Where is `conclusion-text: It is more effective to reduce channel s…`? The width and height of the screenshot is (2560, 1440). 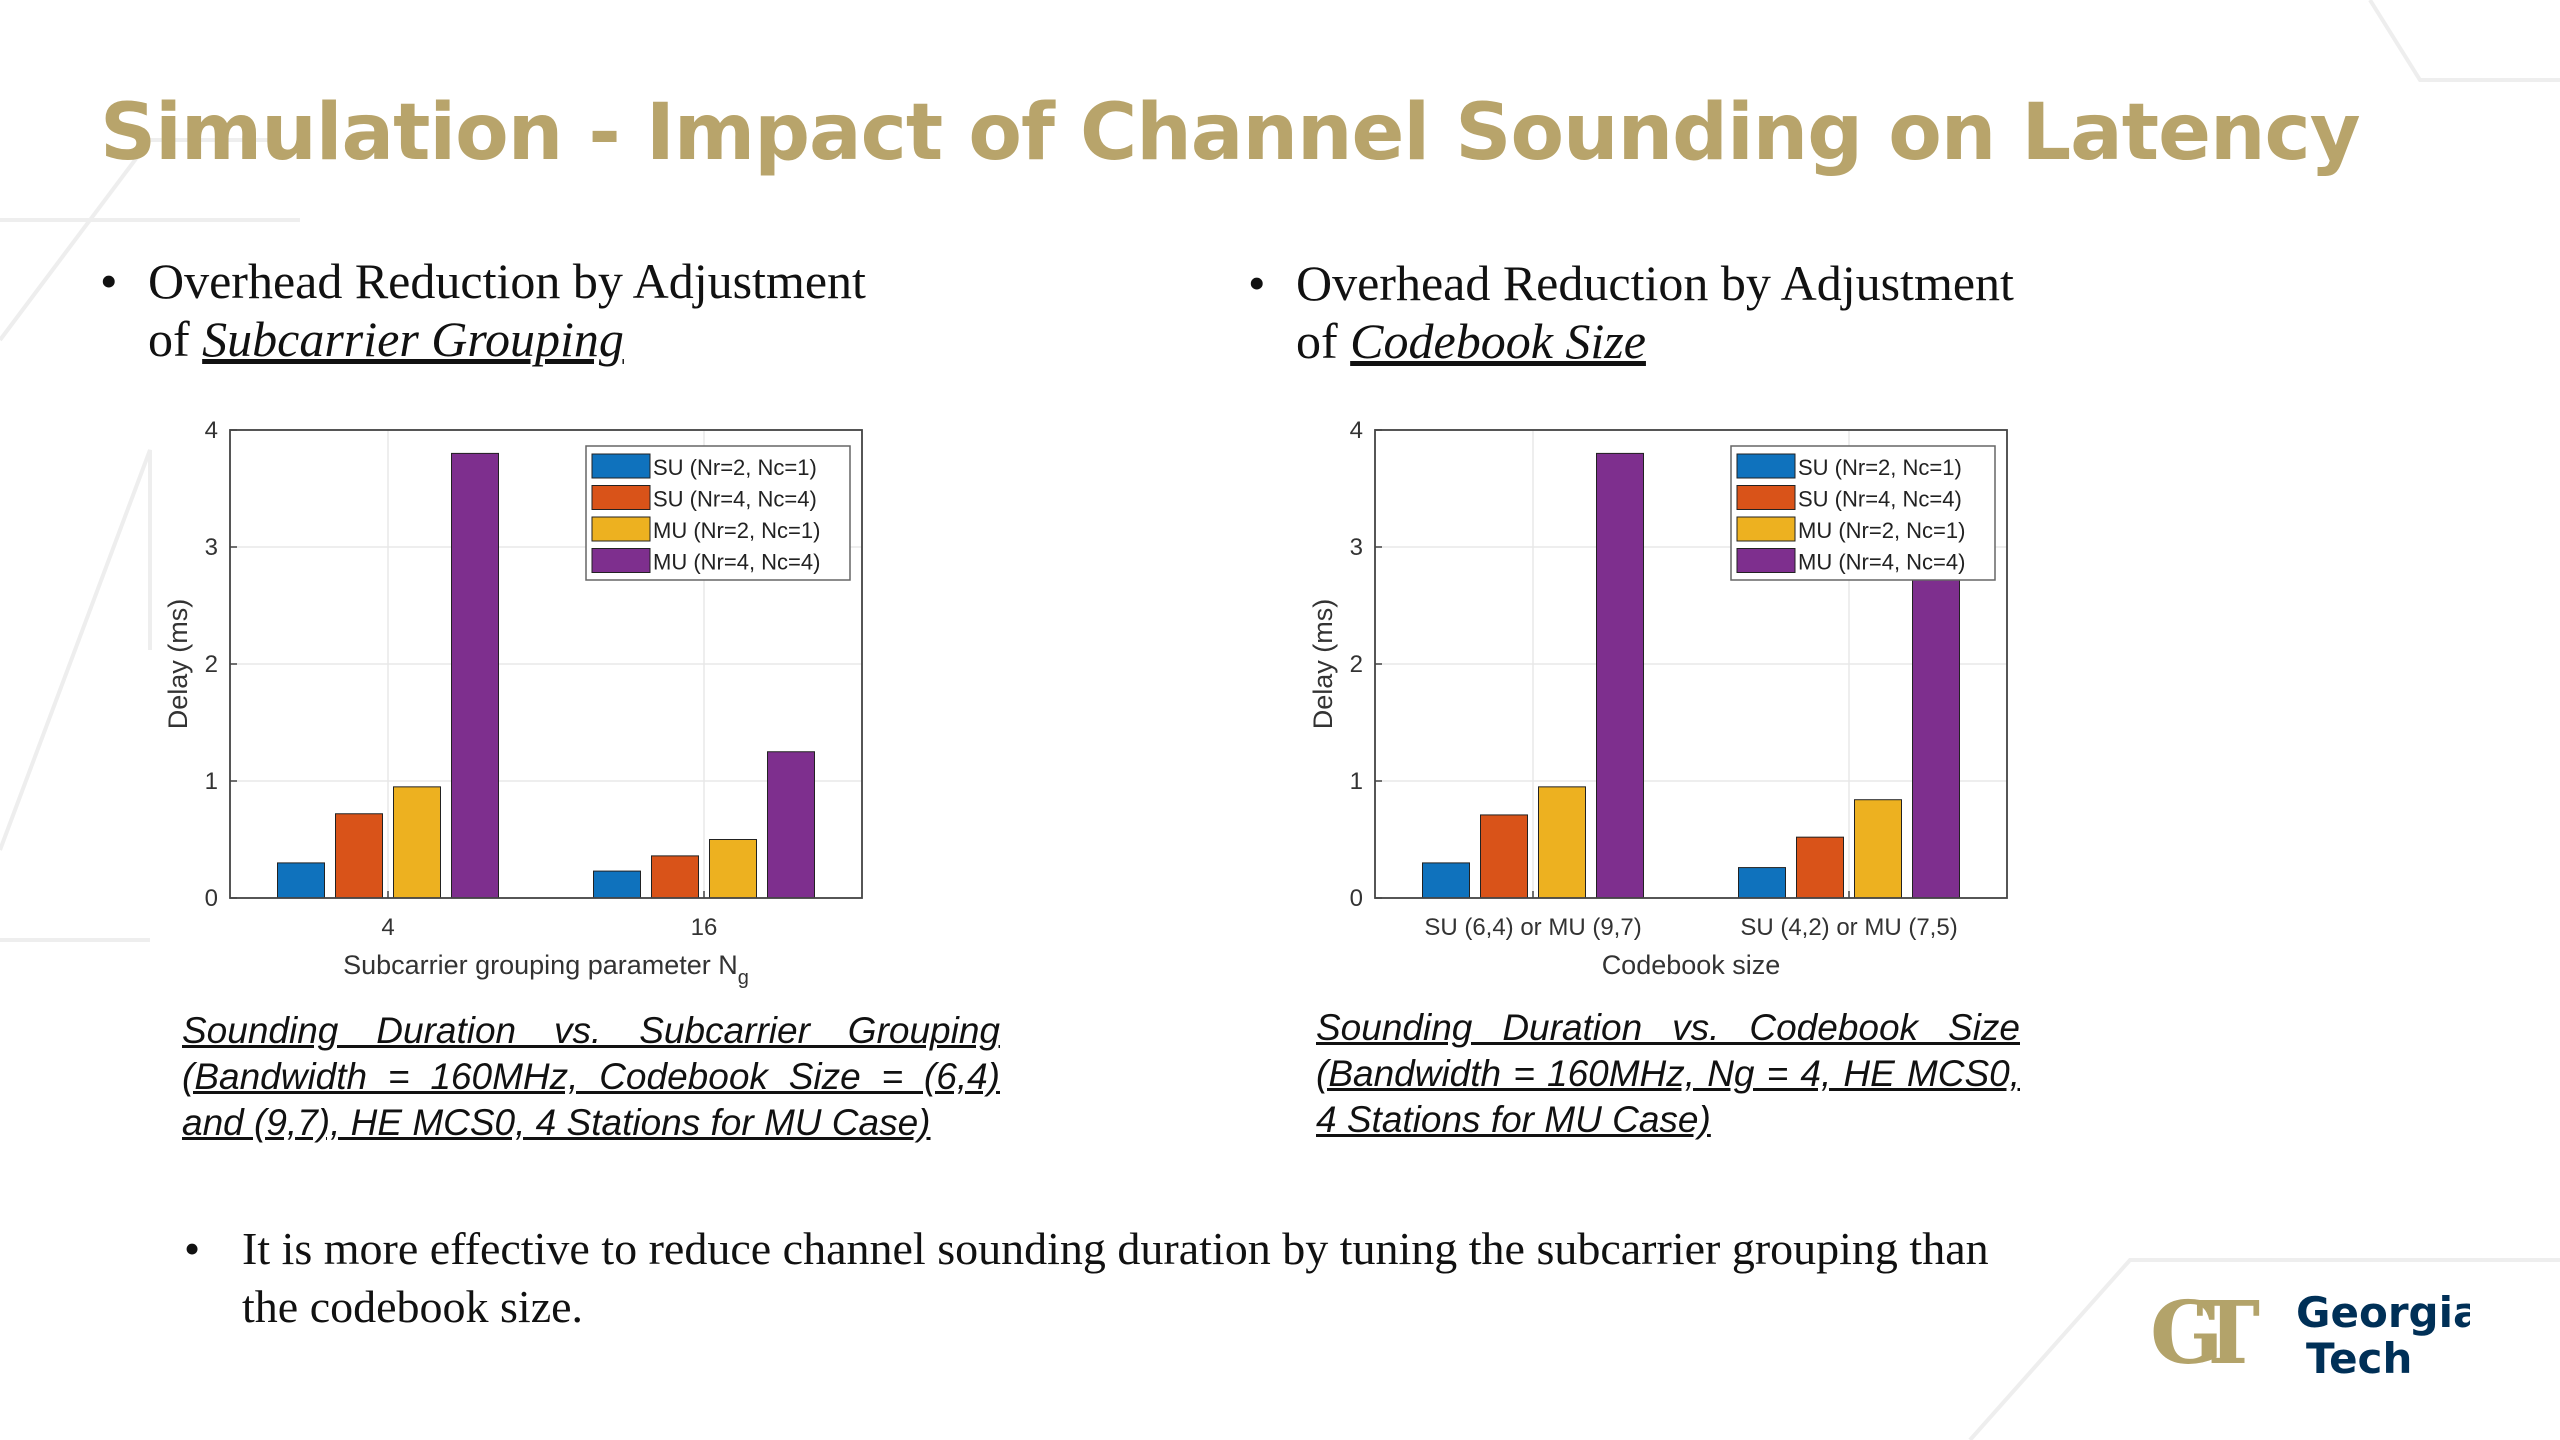 conclusion-text: It is more effective to reduce channel s… is located at coordinates (1115, 1277).